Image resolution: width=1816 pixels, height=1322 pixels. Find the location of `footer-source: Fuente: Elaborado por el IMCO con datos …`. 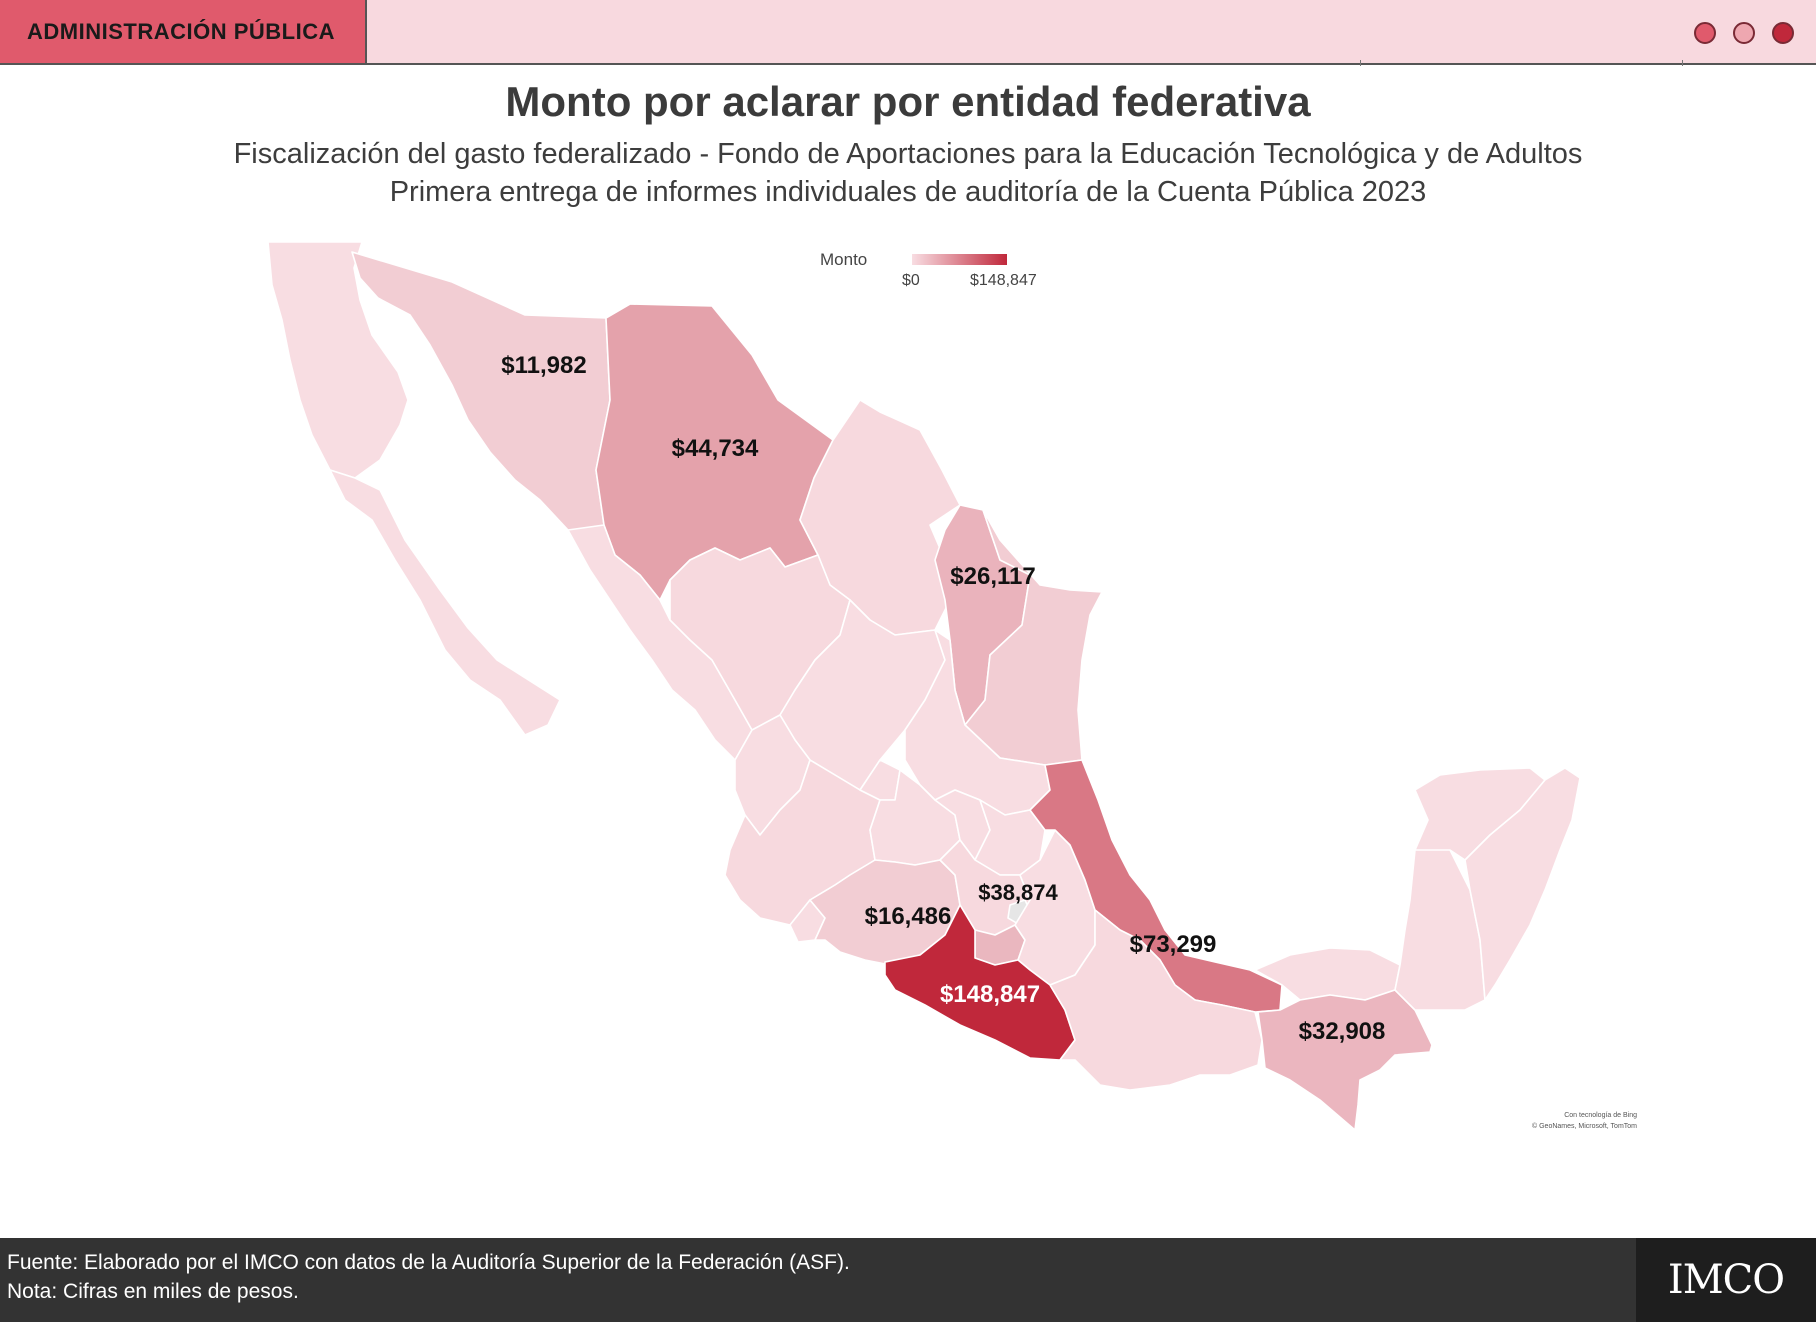

footer-source: Fuente: Elaborado por el IMCO con datos … is located at coordinates (428, 1262).